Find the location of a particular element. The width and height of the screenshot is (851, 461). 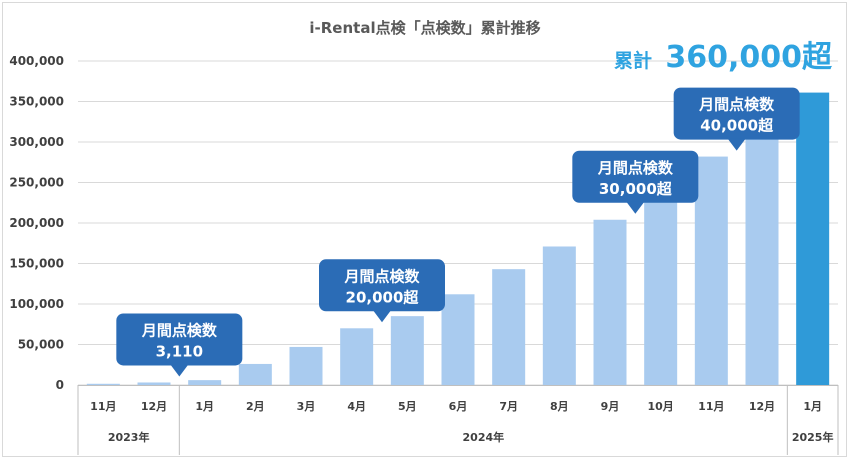

year-group-label: 2025年 is located at coordinates (813, 437).